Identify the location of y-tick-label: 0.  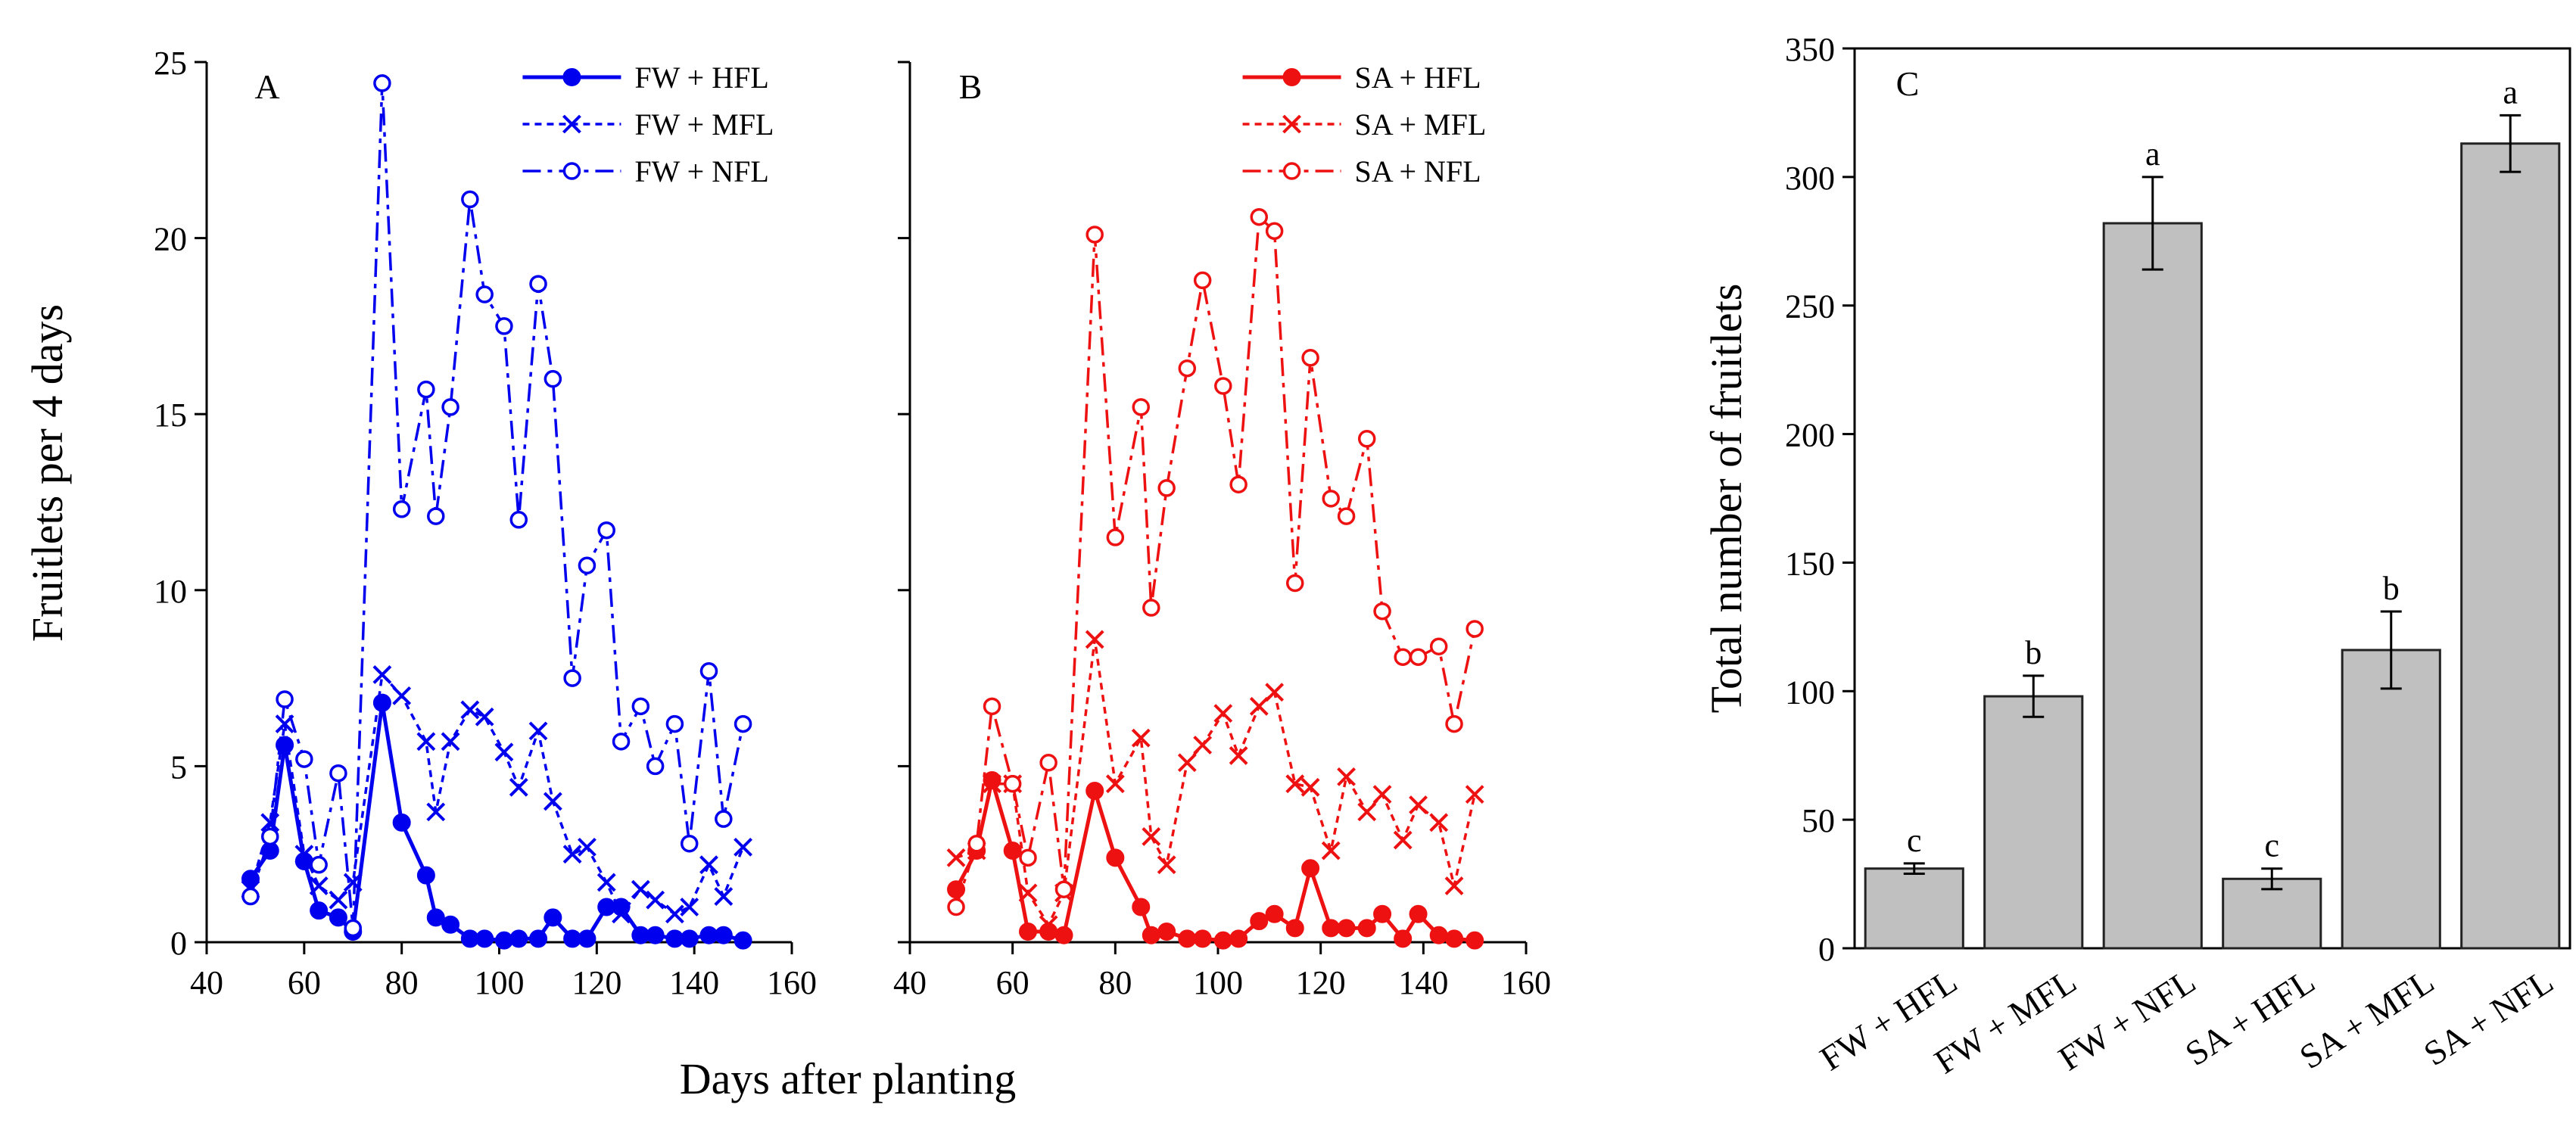
(178, 943).